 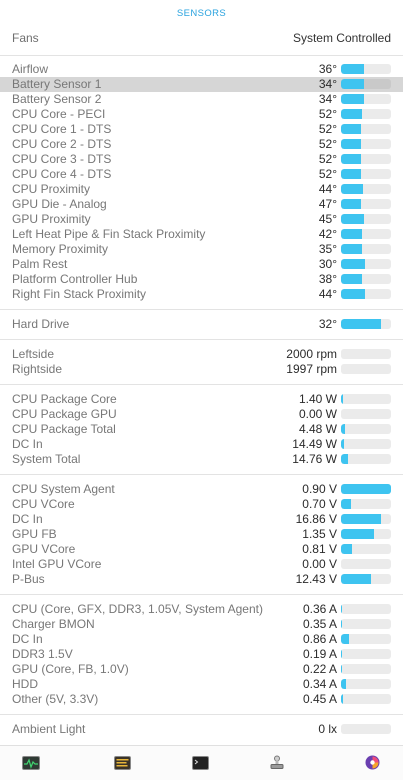 I want to click on sensor-row: DC In 0.86 A, so click(x=201, y=639).